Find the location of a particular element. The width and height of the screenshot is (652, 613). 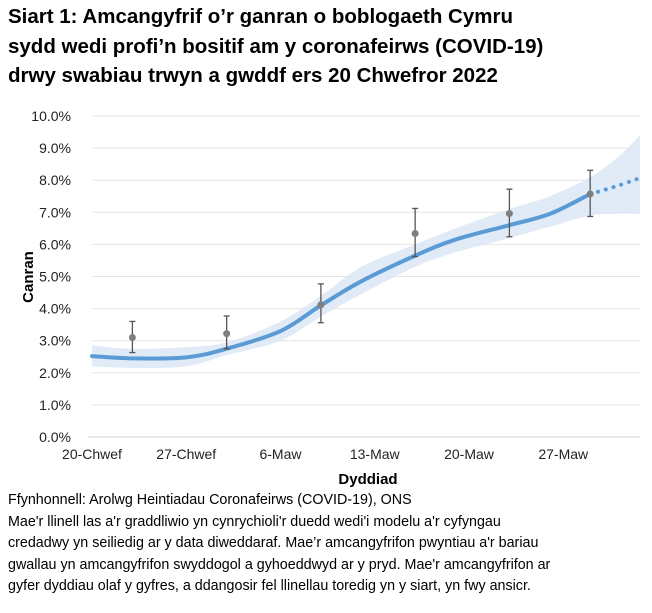

x-axis-label: Dyddiad is located at coordinates (367, 479).